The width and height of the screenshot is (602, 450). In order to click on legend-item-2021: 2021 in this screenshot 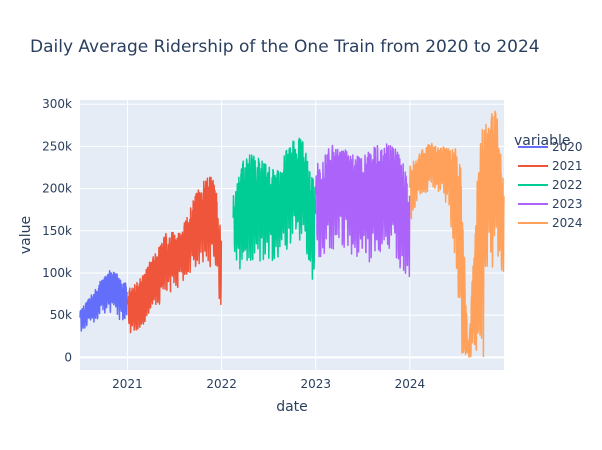, I will do `click(550, 166)`.